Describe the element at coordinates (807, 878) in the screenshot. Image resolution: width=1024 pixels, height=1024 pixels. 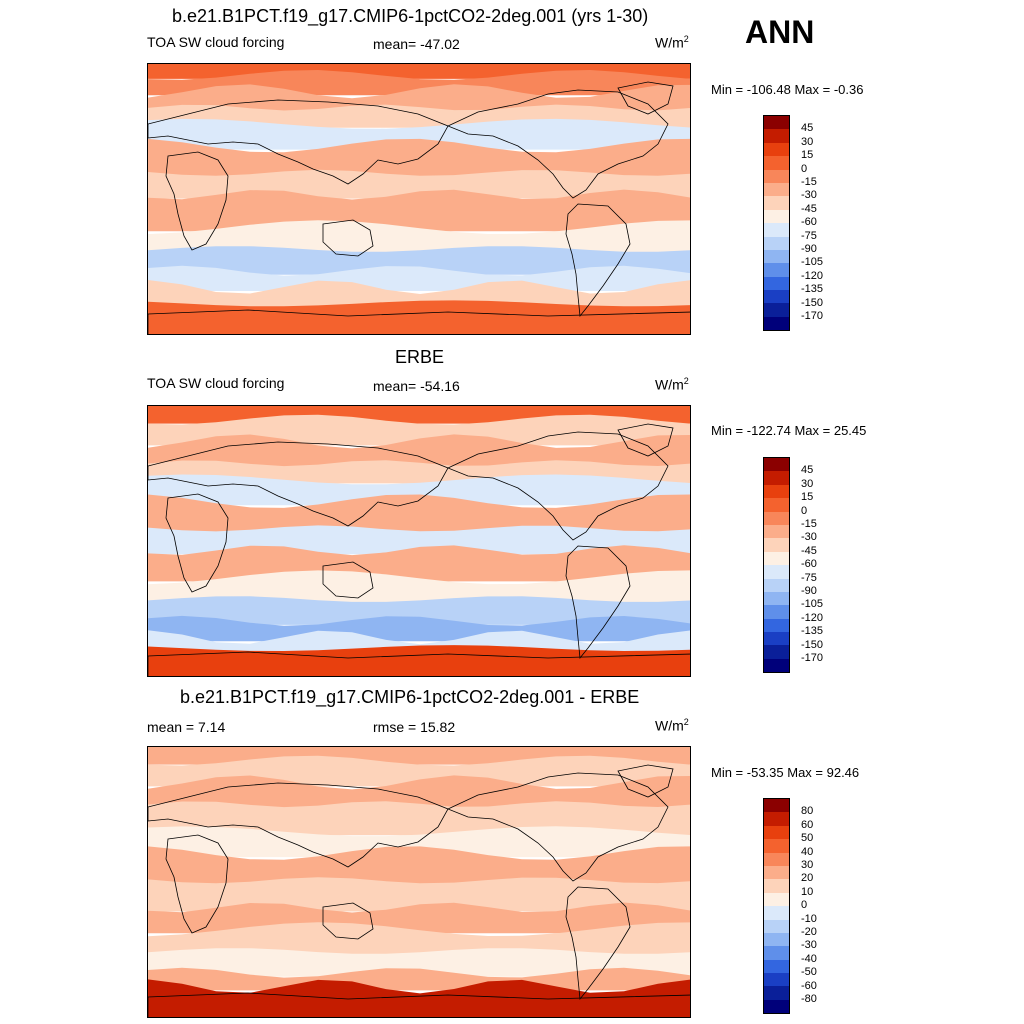
I see `colorbar-tick-label: 20` at that location.